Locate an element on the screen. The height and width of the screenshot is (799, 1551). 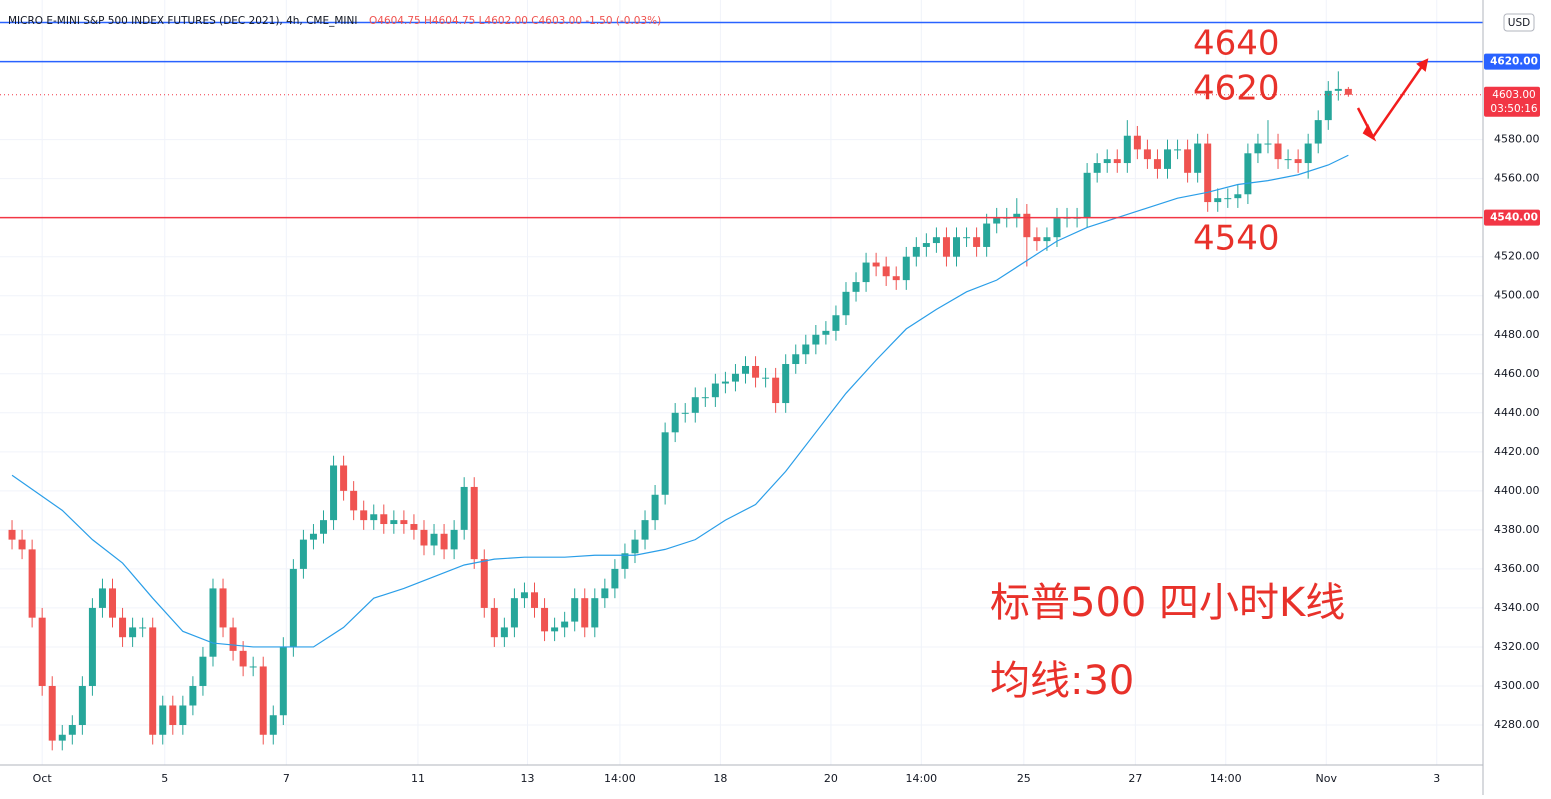
y-tick-label: 4480.00 is located at coordinates (1517, 334).